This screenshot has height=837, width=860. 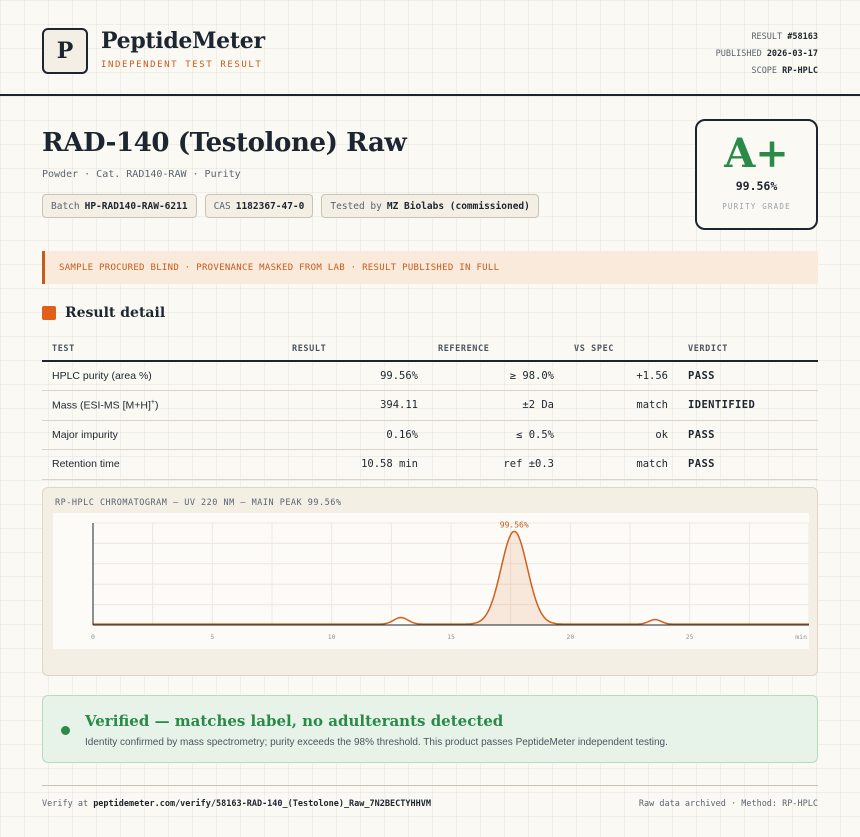 What do you see at coordinates (784, 37) in the screenshot?
I see `meta-result: RESULT #58163` at bounding box center [784, 37].